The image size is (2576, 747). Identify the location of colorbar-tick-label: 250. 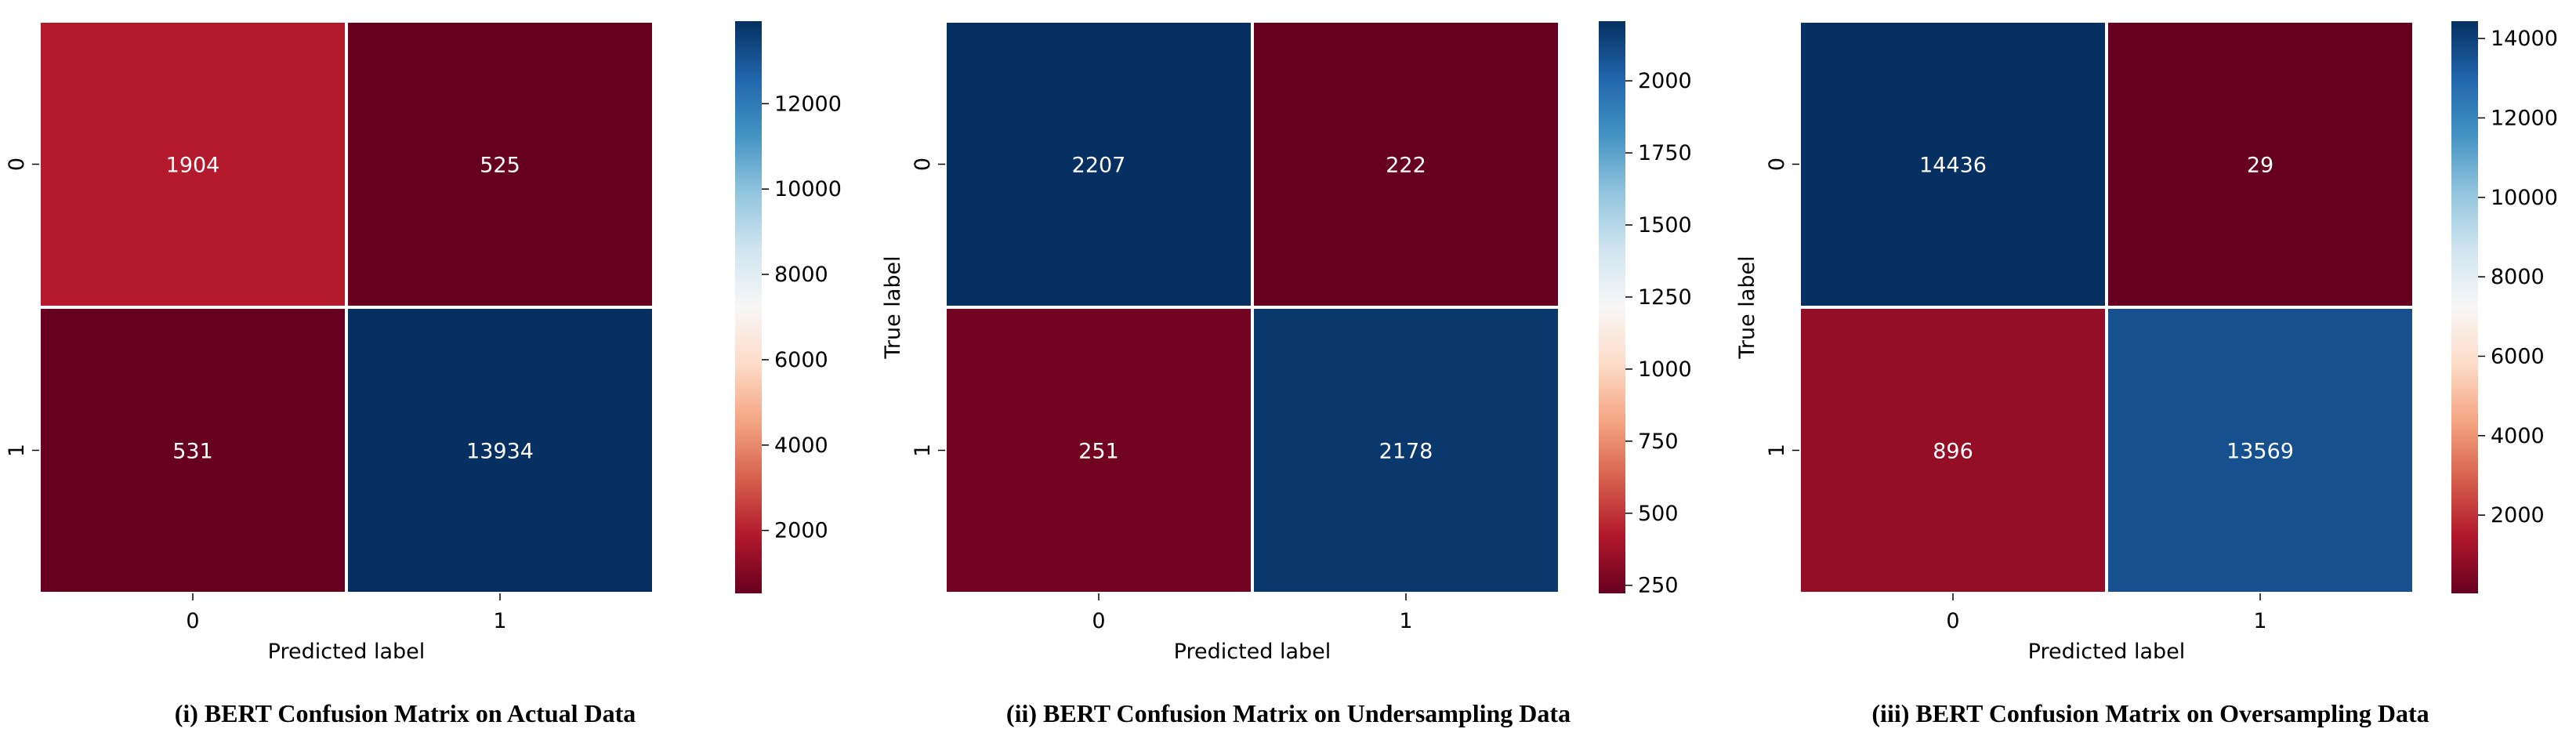
(1658, 586).